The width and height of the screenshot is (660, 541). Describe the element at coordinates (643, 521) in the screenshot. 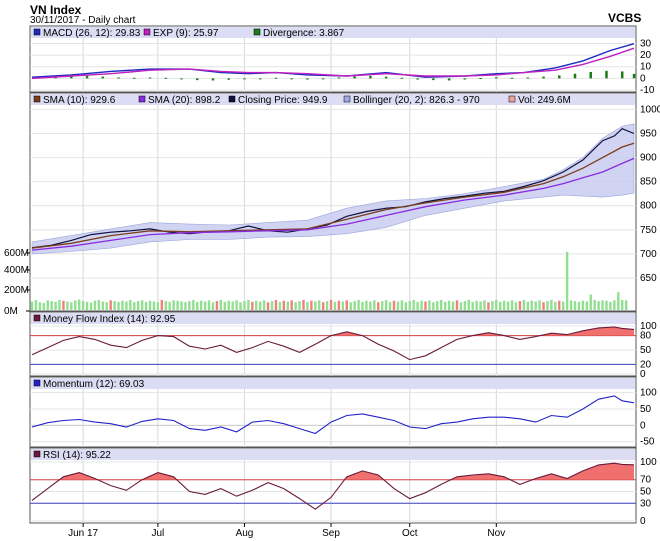

I see `y-tick-label: 0` at that location.